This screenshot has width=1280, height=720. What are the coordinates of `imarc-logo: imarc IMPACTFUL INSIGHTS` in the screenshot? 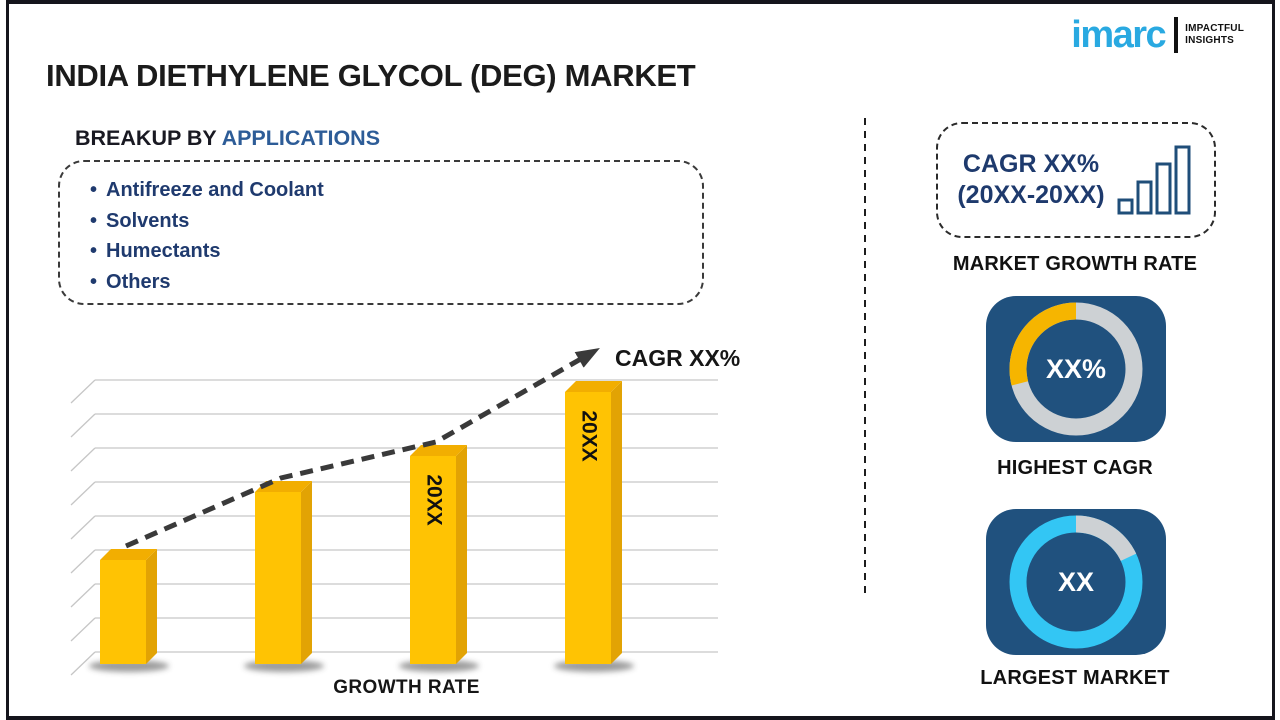 It's located at (1157, 35).